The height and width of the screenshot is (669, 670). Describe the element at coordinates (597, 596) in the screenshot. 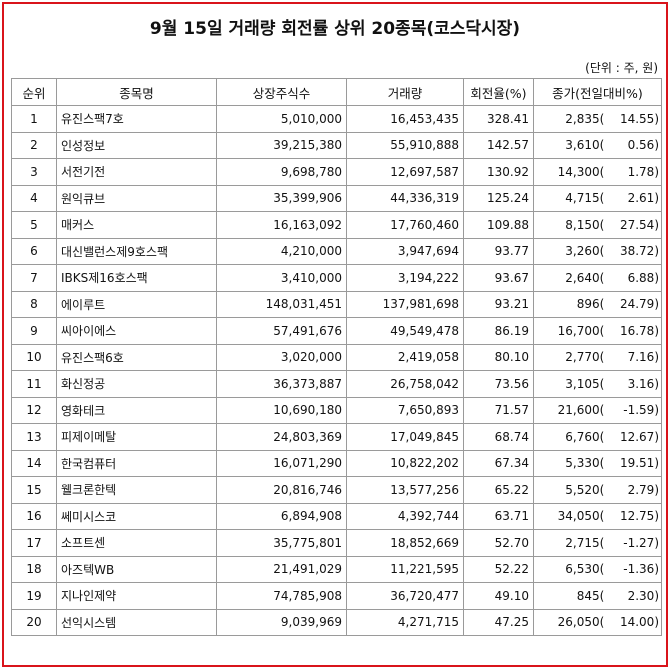

I see `closing-price-cell: 845(2.30)` at that location.